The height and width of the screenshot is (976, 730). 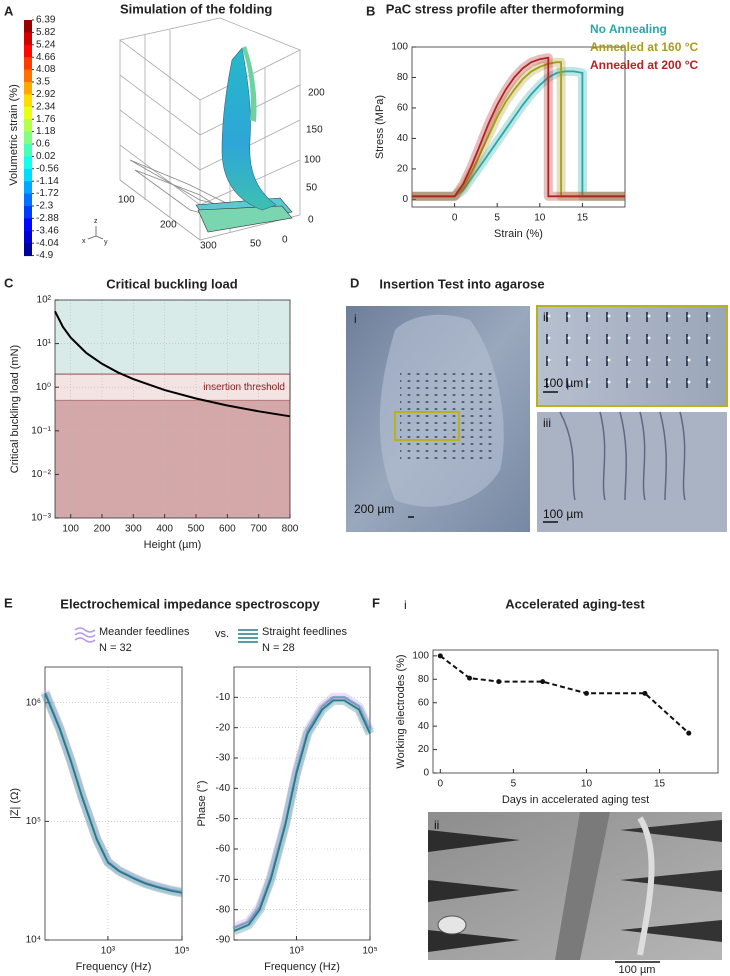 I want to click on colorbar-tick-label: 0.02, so click(x=46, y=156).